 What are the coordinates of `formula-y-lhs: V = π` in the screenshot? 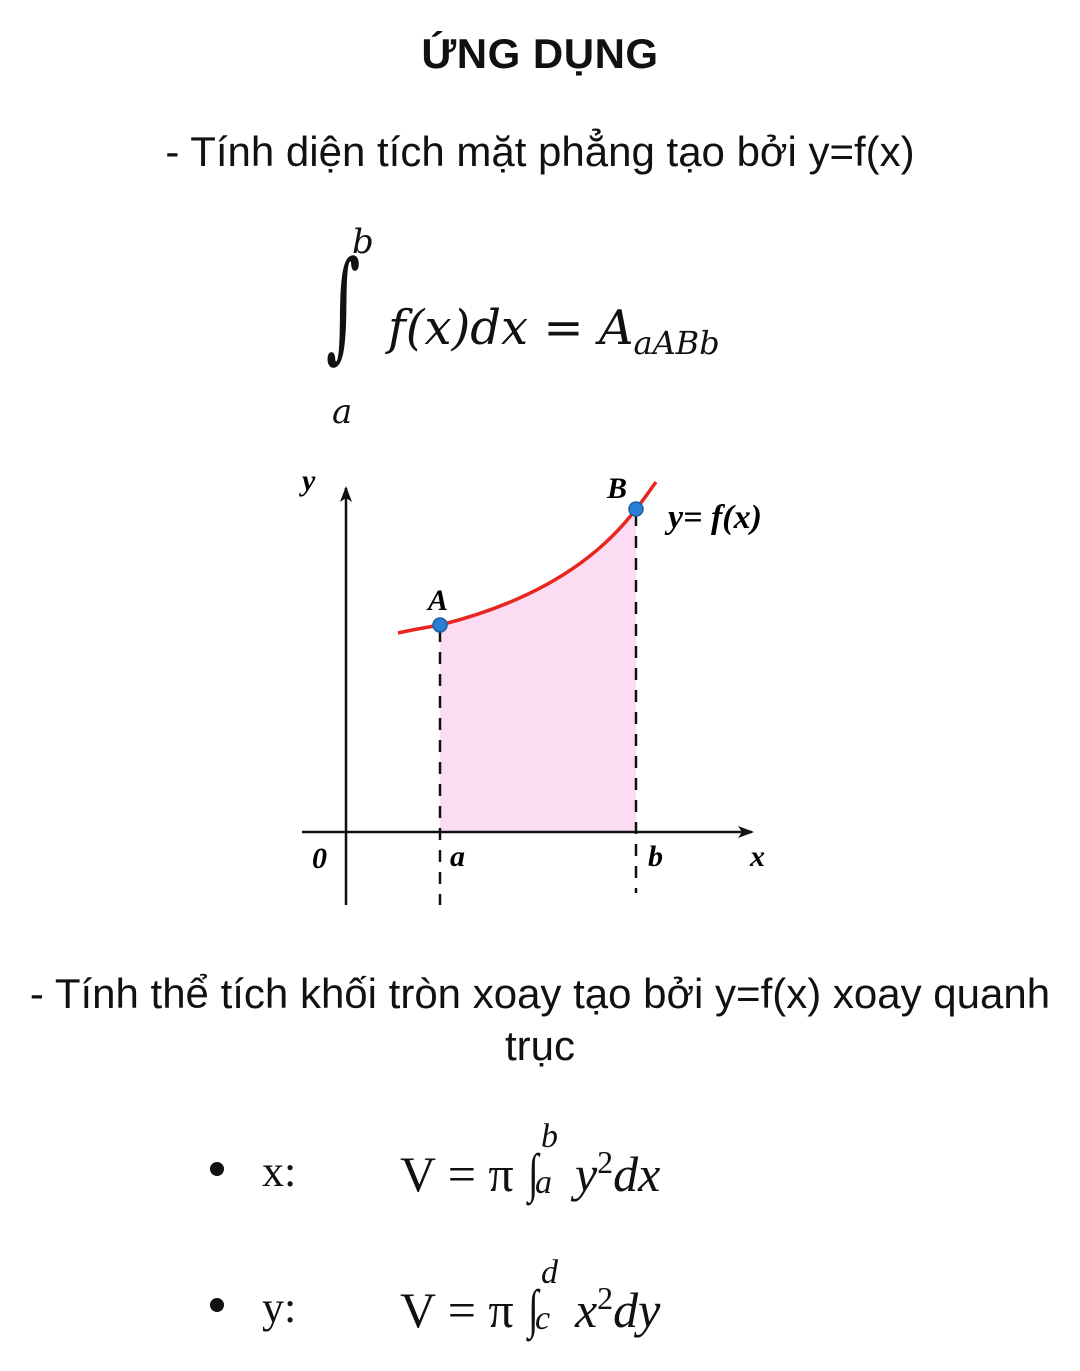 It's located at (457, 1310).